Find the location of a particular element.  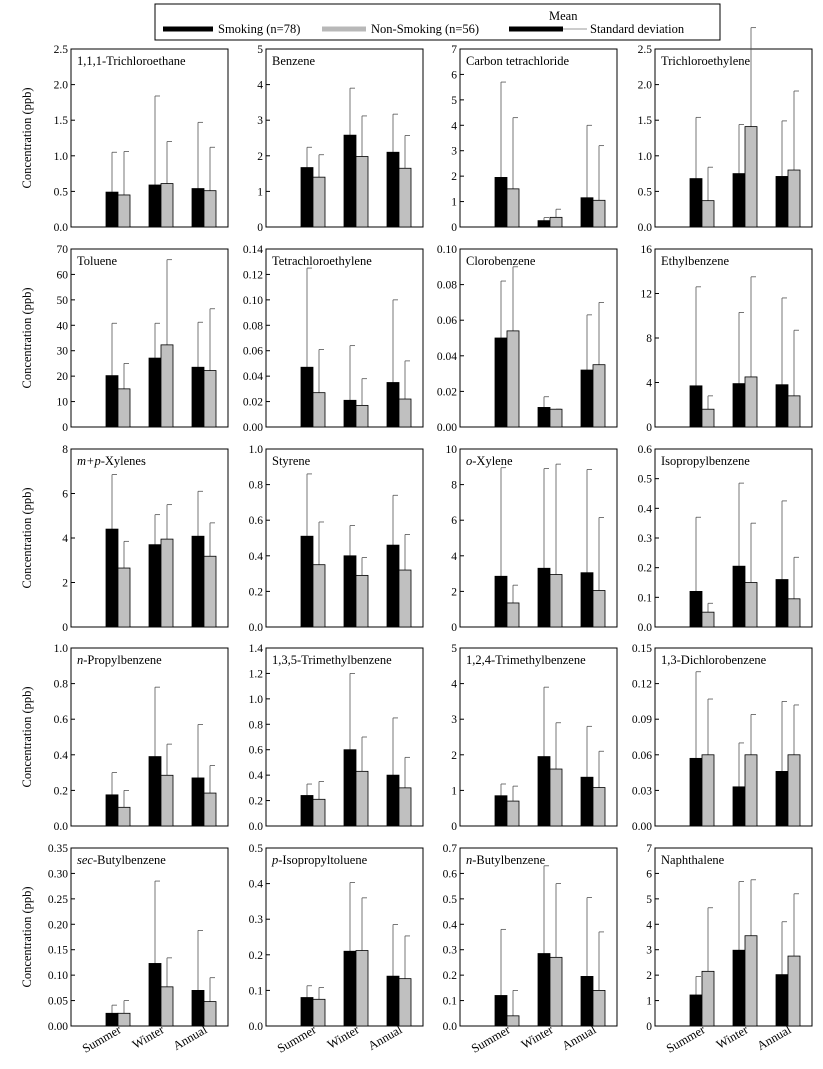

y-tick-label: 0.25 is located at coordinates (58, 900).